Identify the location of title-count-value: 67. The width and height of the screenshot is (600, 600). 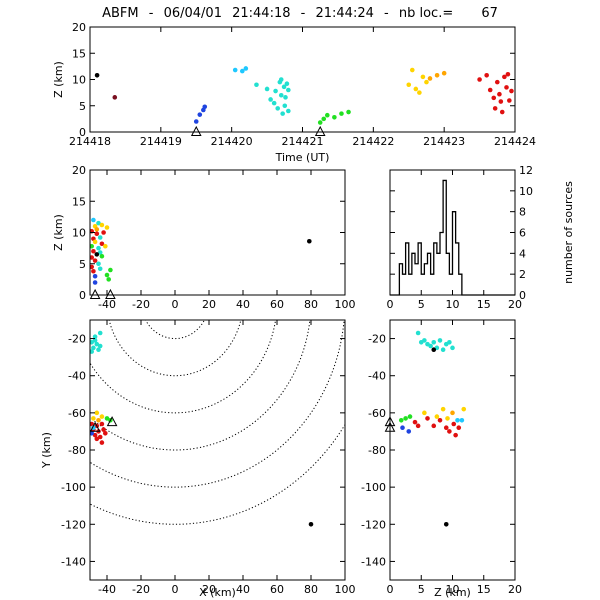
(489, 13).